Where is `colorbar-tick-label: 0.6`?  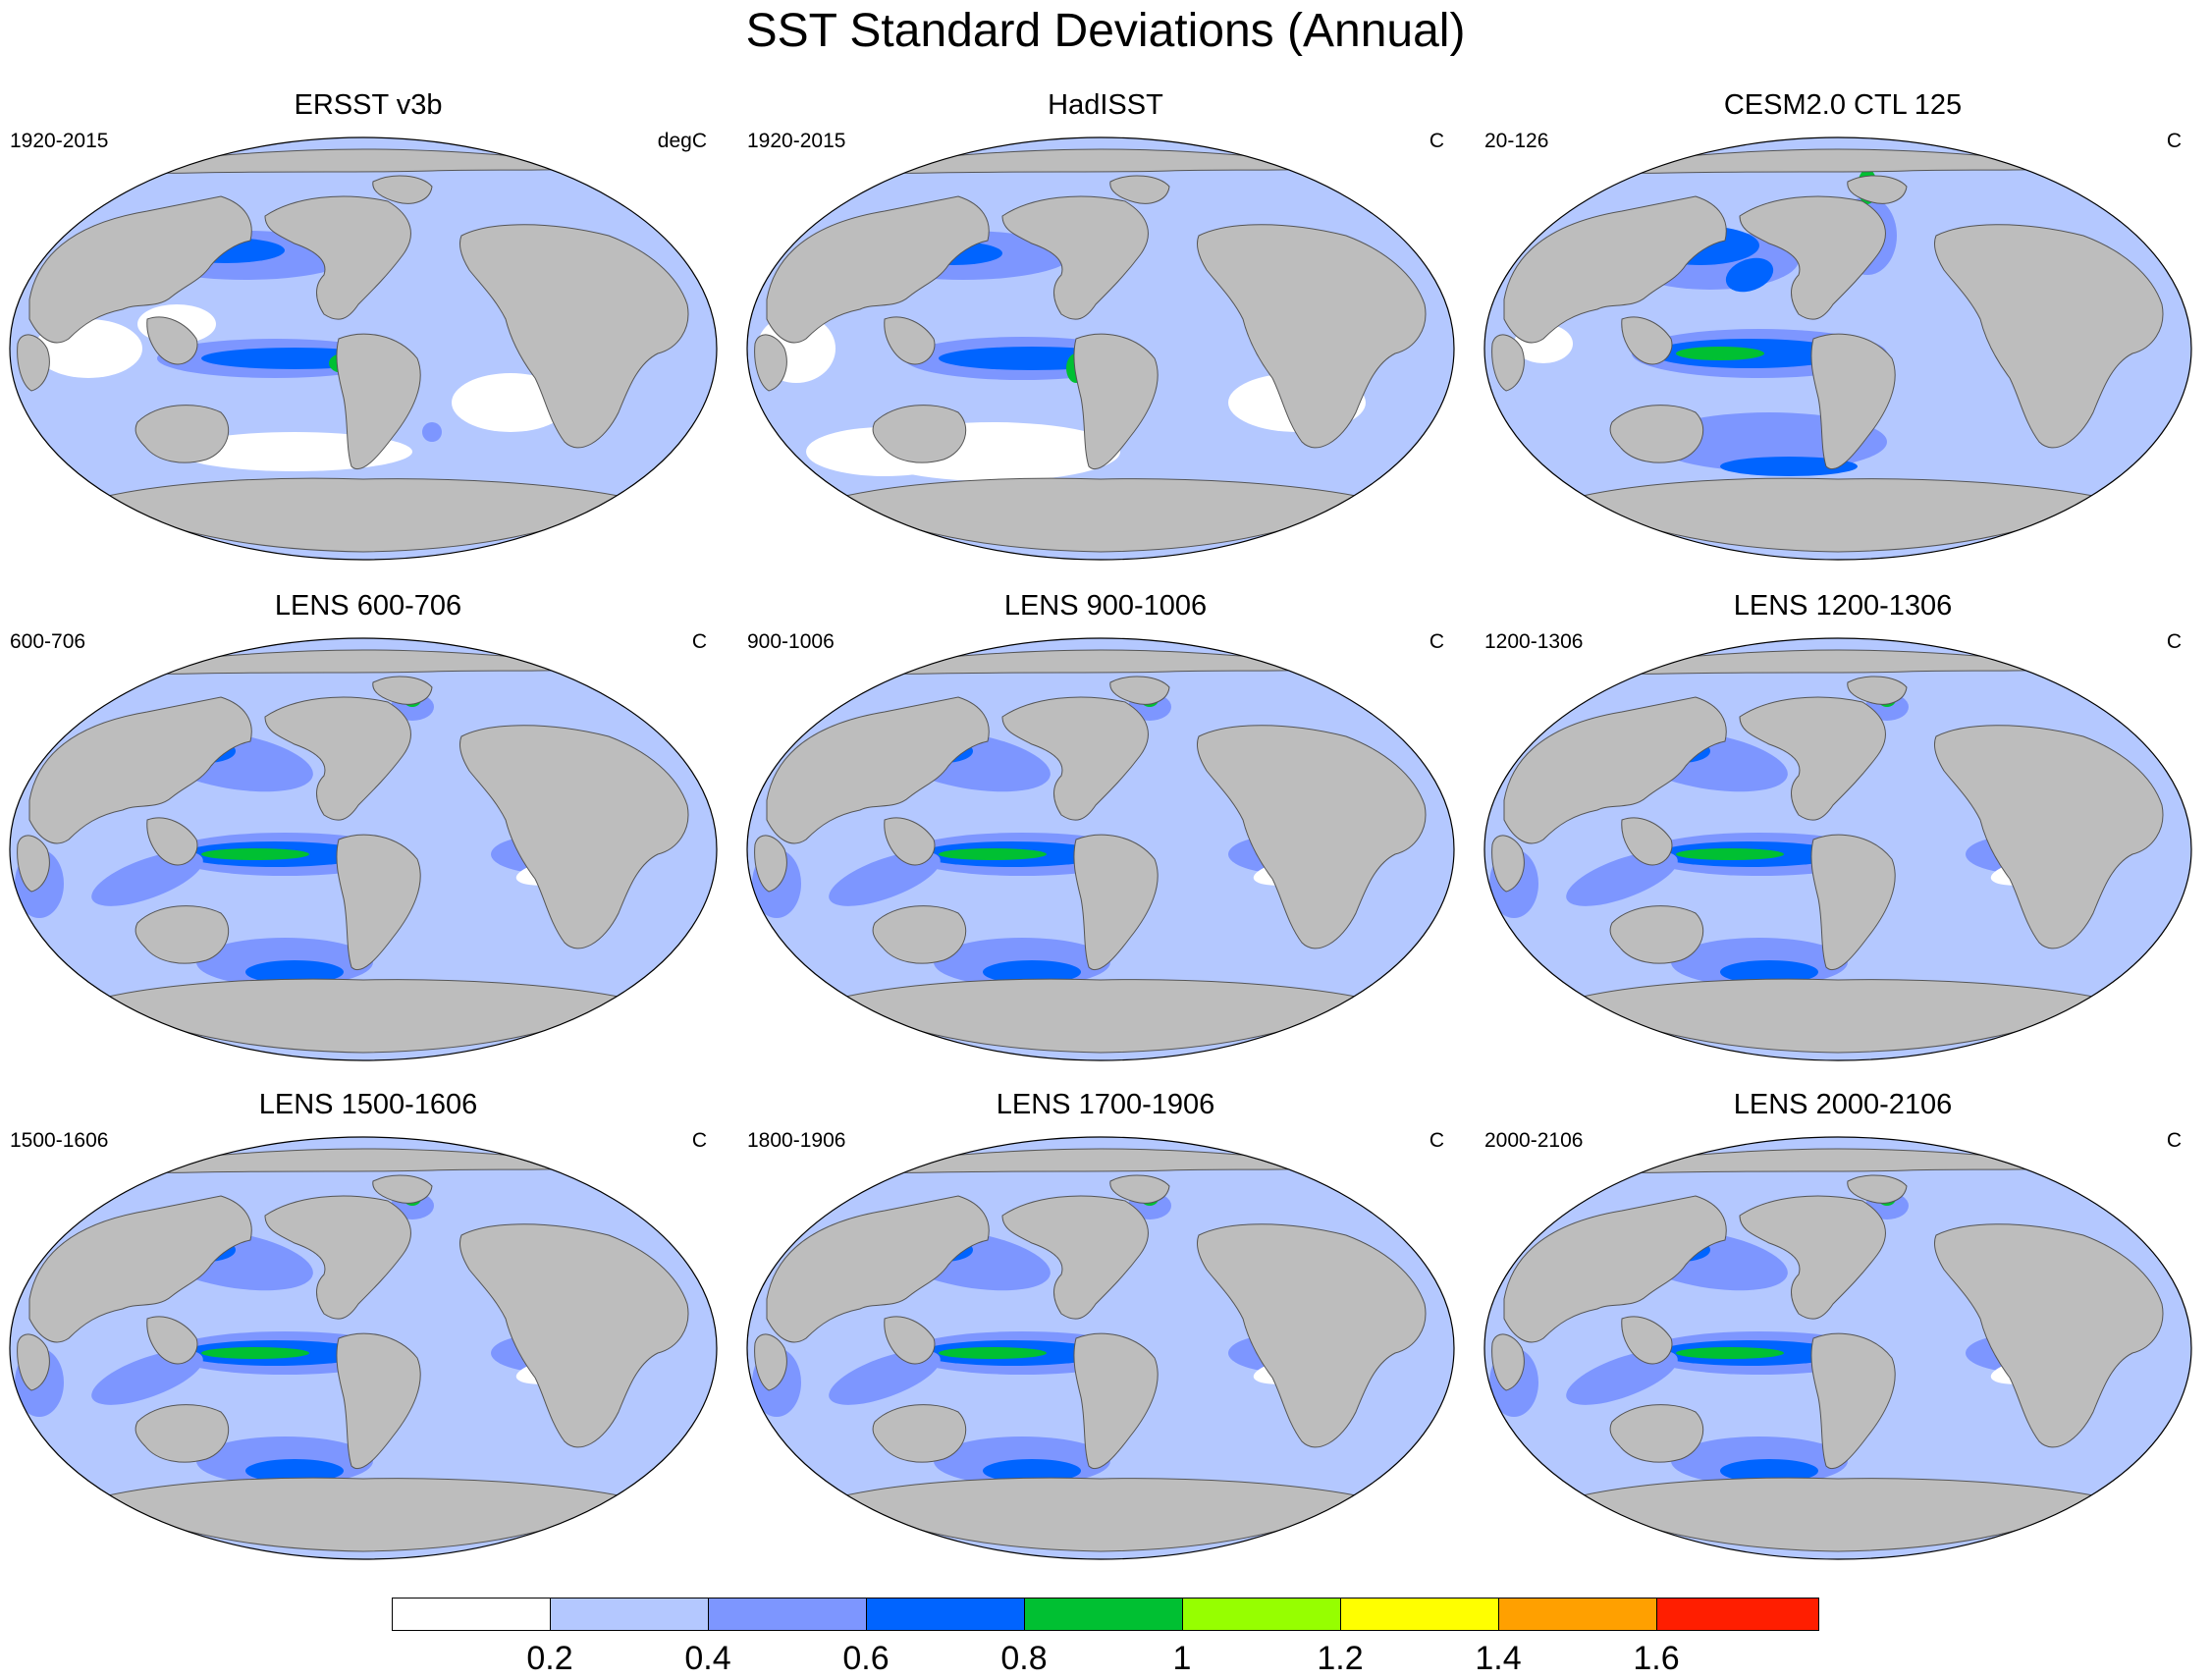 colorbar-tick-label: 0.6 is located at coordinates (866, 1658).